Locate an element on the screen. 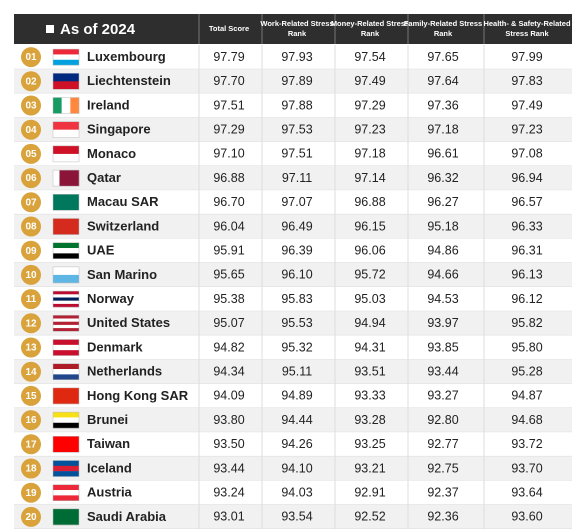 The height and width of the screenshot is (529, 576). country-name: Denmark is located at coordinates (115, 346).